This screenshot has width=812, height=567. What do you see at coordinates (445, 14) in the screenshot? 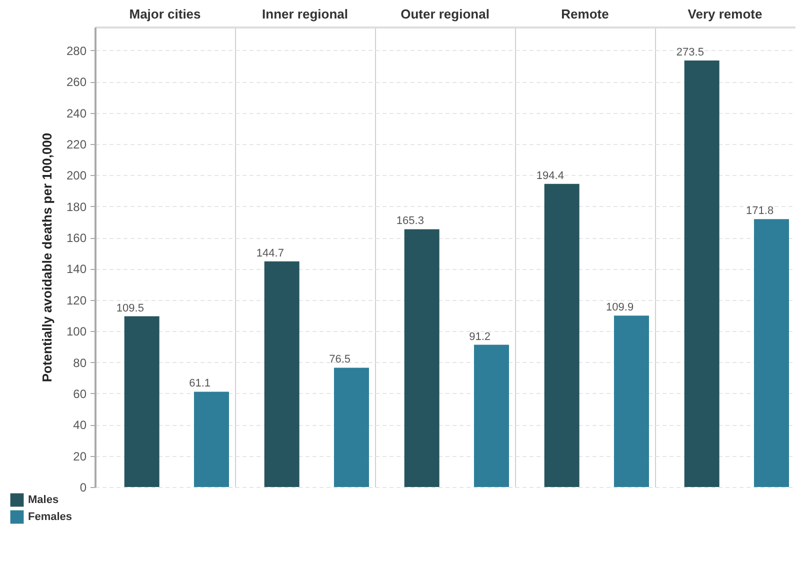
I see `x-tick-label: Outer regional` at bounding box center [445, 14].